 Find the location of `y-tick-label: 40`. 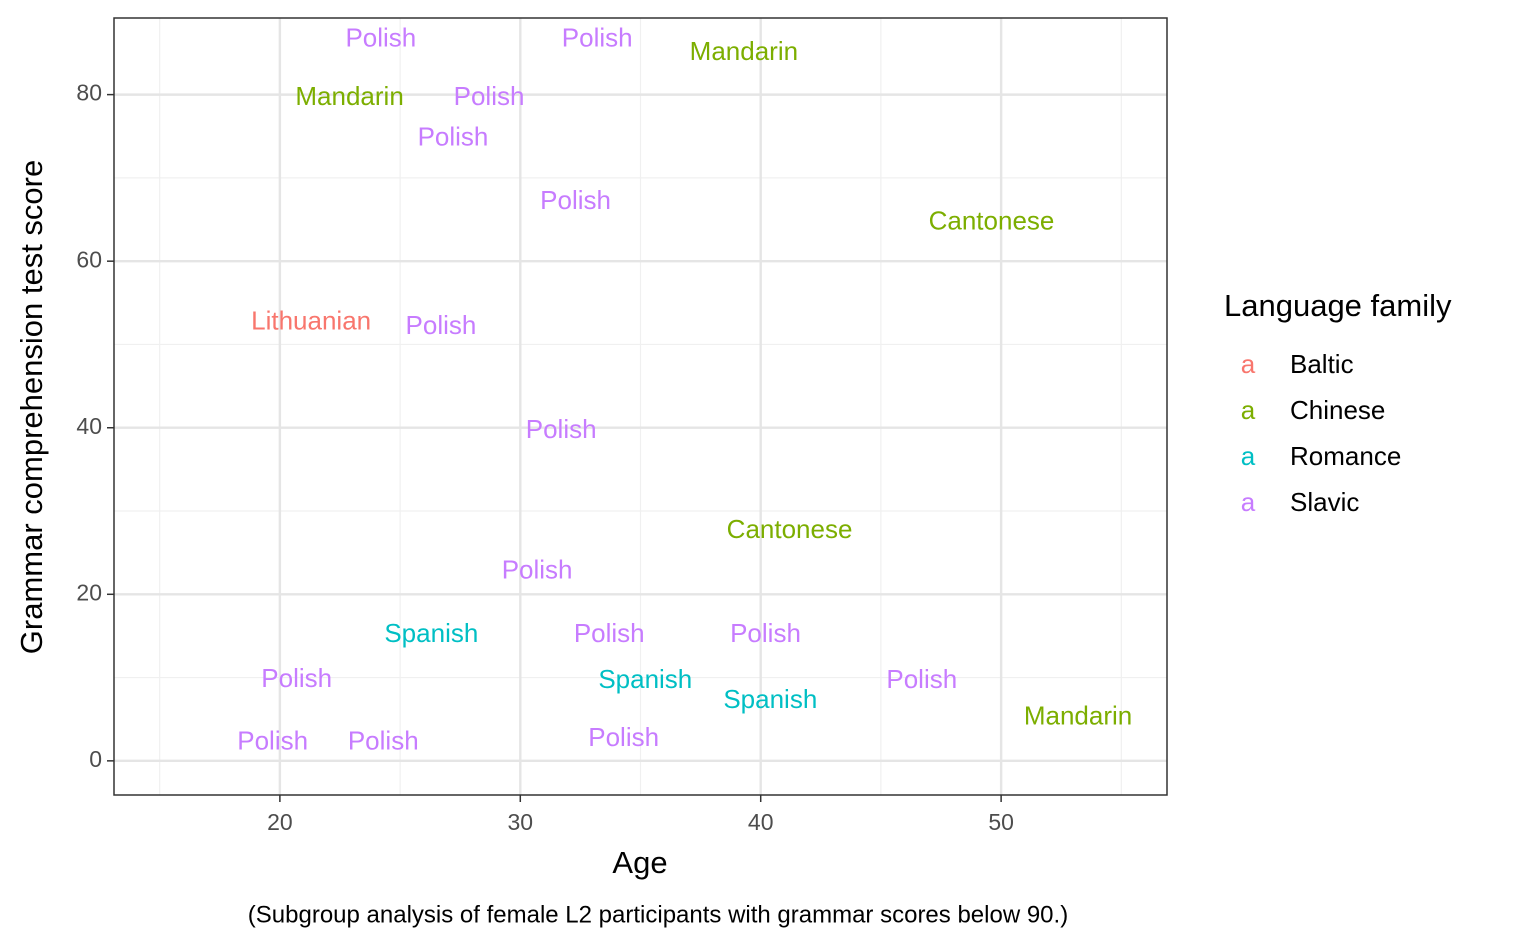

y-tick-label: 40 is located at coordinates (89, 426).